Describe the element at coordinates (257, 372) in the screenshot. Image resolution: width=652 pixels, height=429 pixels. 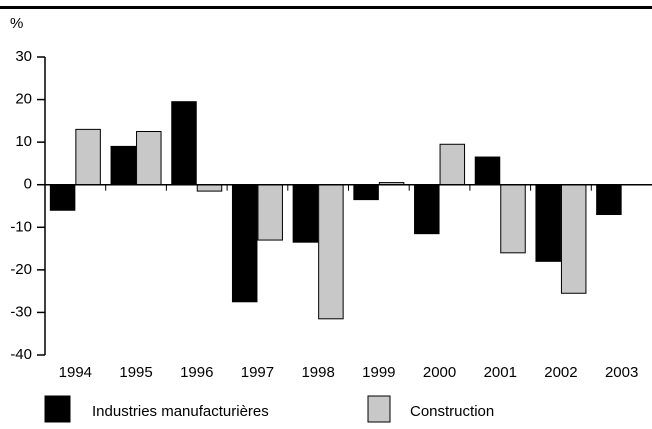
I see `x-tick-label: 1997` at that location.